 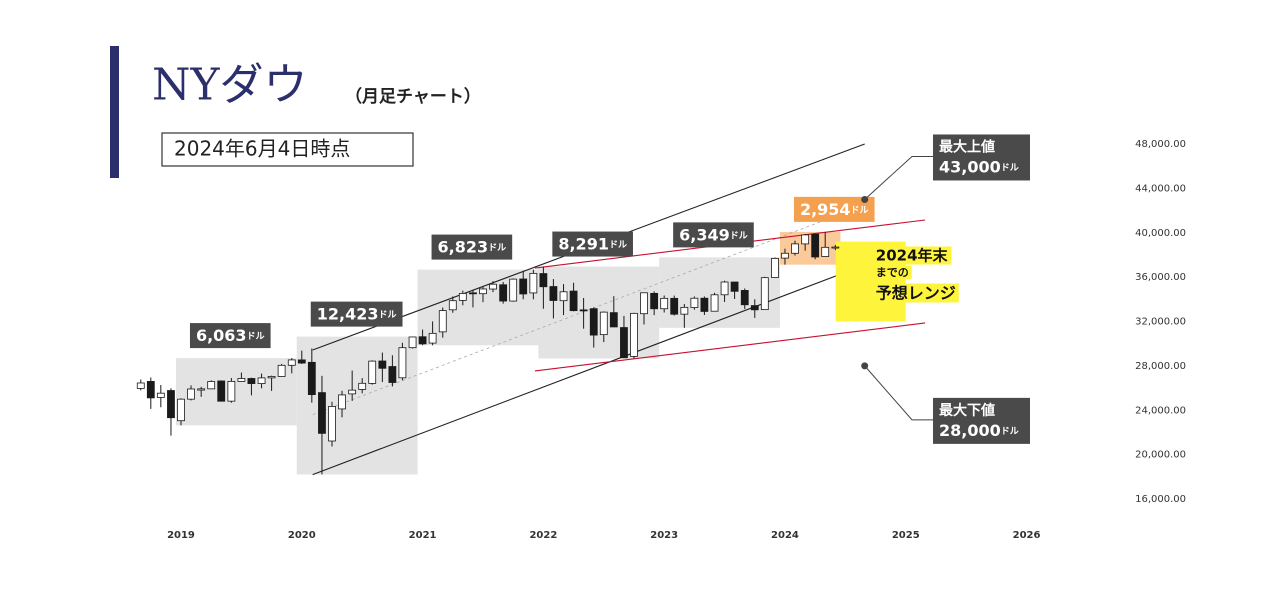 What do you see at coordinates (221, 335) in the screenshot?
I see `range-value: 6,063` at bounding box center [221, 335].